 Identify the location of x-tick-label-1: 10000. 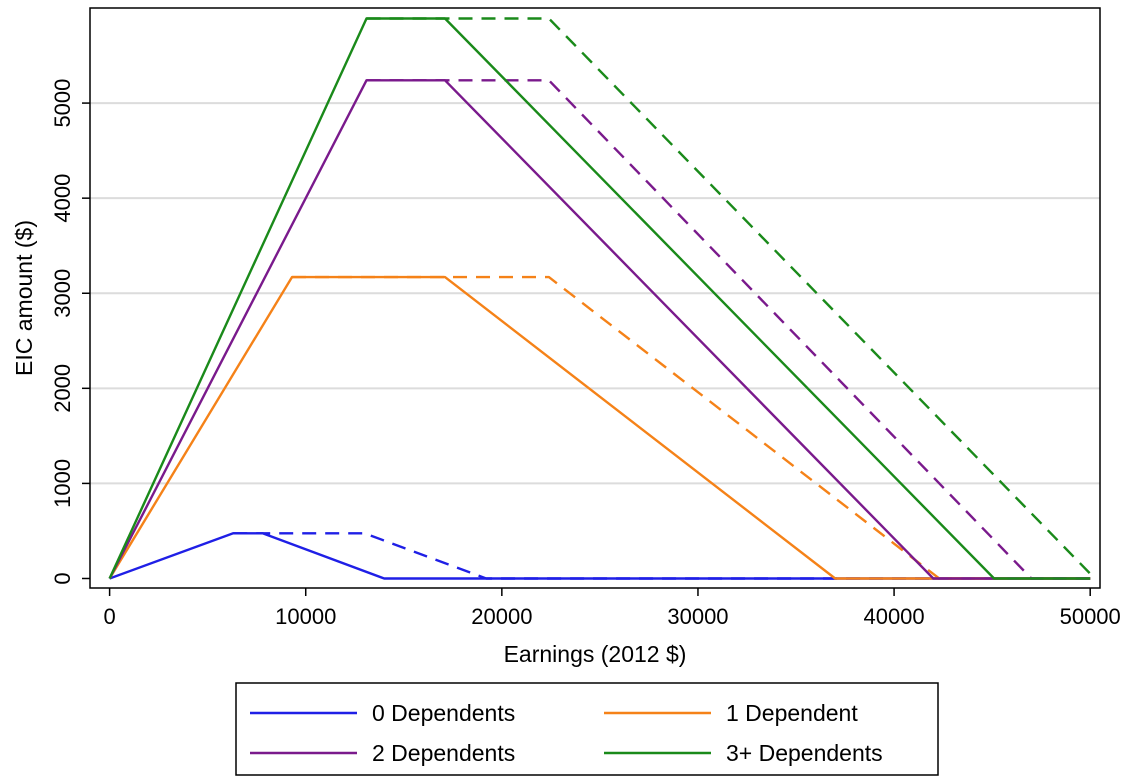
(305, 616).